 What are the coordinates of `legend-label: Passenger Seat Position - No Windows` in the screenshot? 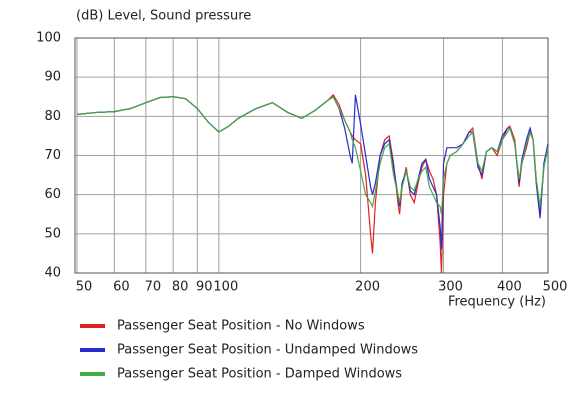 It's located at (241, 326).